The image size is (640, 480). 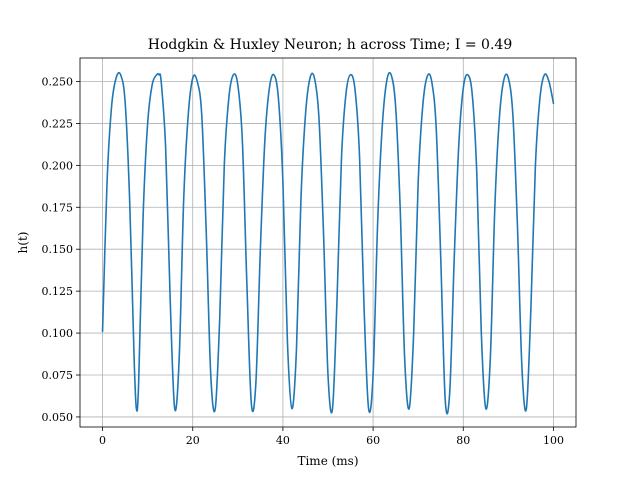 I want to click on x-tick-label: 80, so click(x=463, y=440).